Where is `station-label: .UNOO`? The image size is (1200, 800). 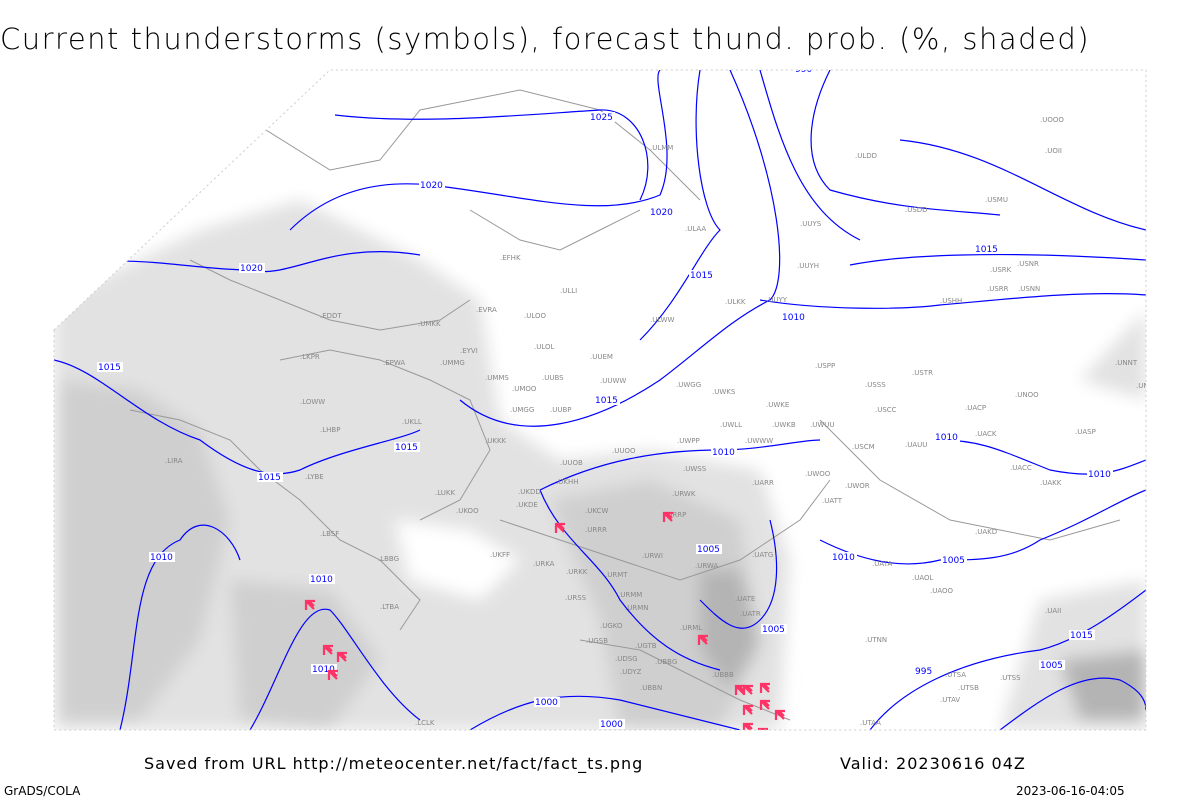 station-label: .UNOO is located at coordinates (1027, 395).